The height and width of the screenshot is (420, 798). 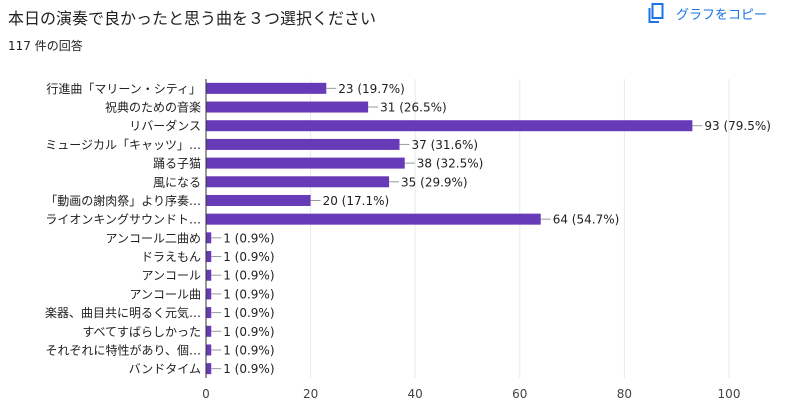 What do you see at coordinates (729, 394) in the screenshot?
I see `x-tick-label: 100` at bounding box center [729, 394].